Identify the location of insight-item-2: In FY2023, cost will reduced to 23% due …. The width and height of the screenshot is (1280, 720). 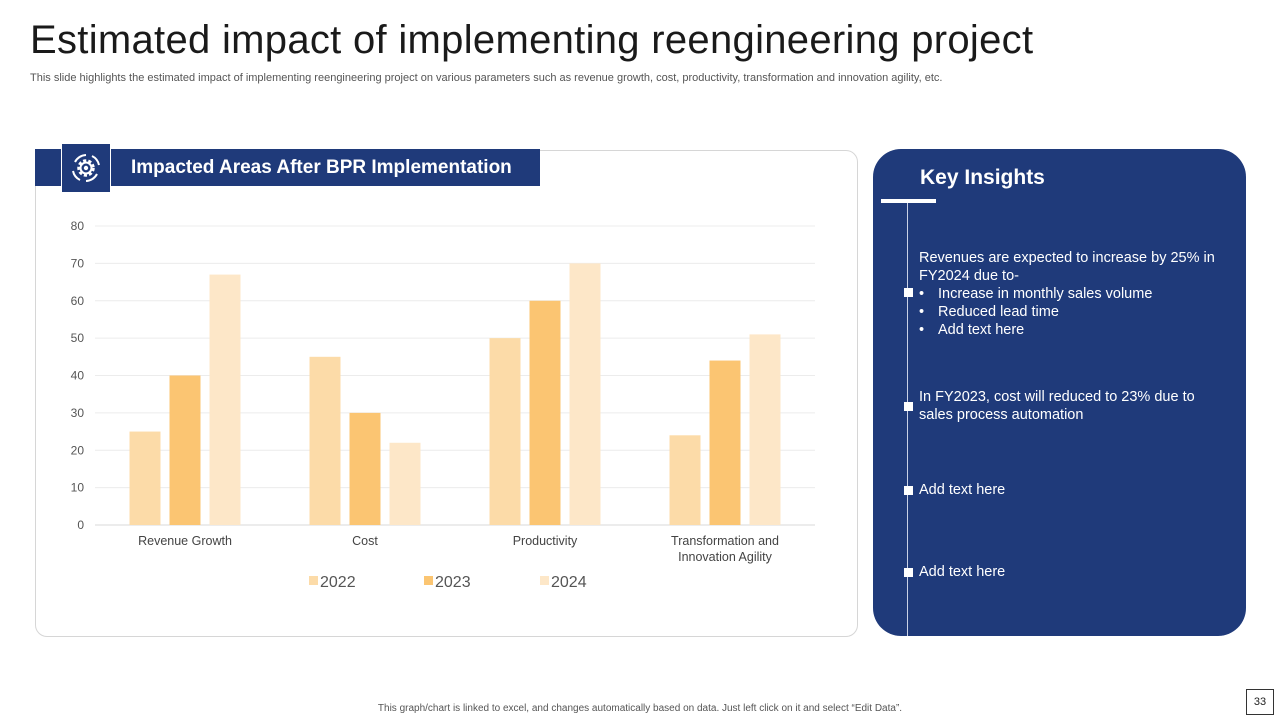
(1057, 406).